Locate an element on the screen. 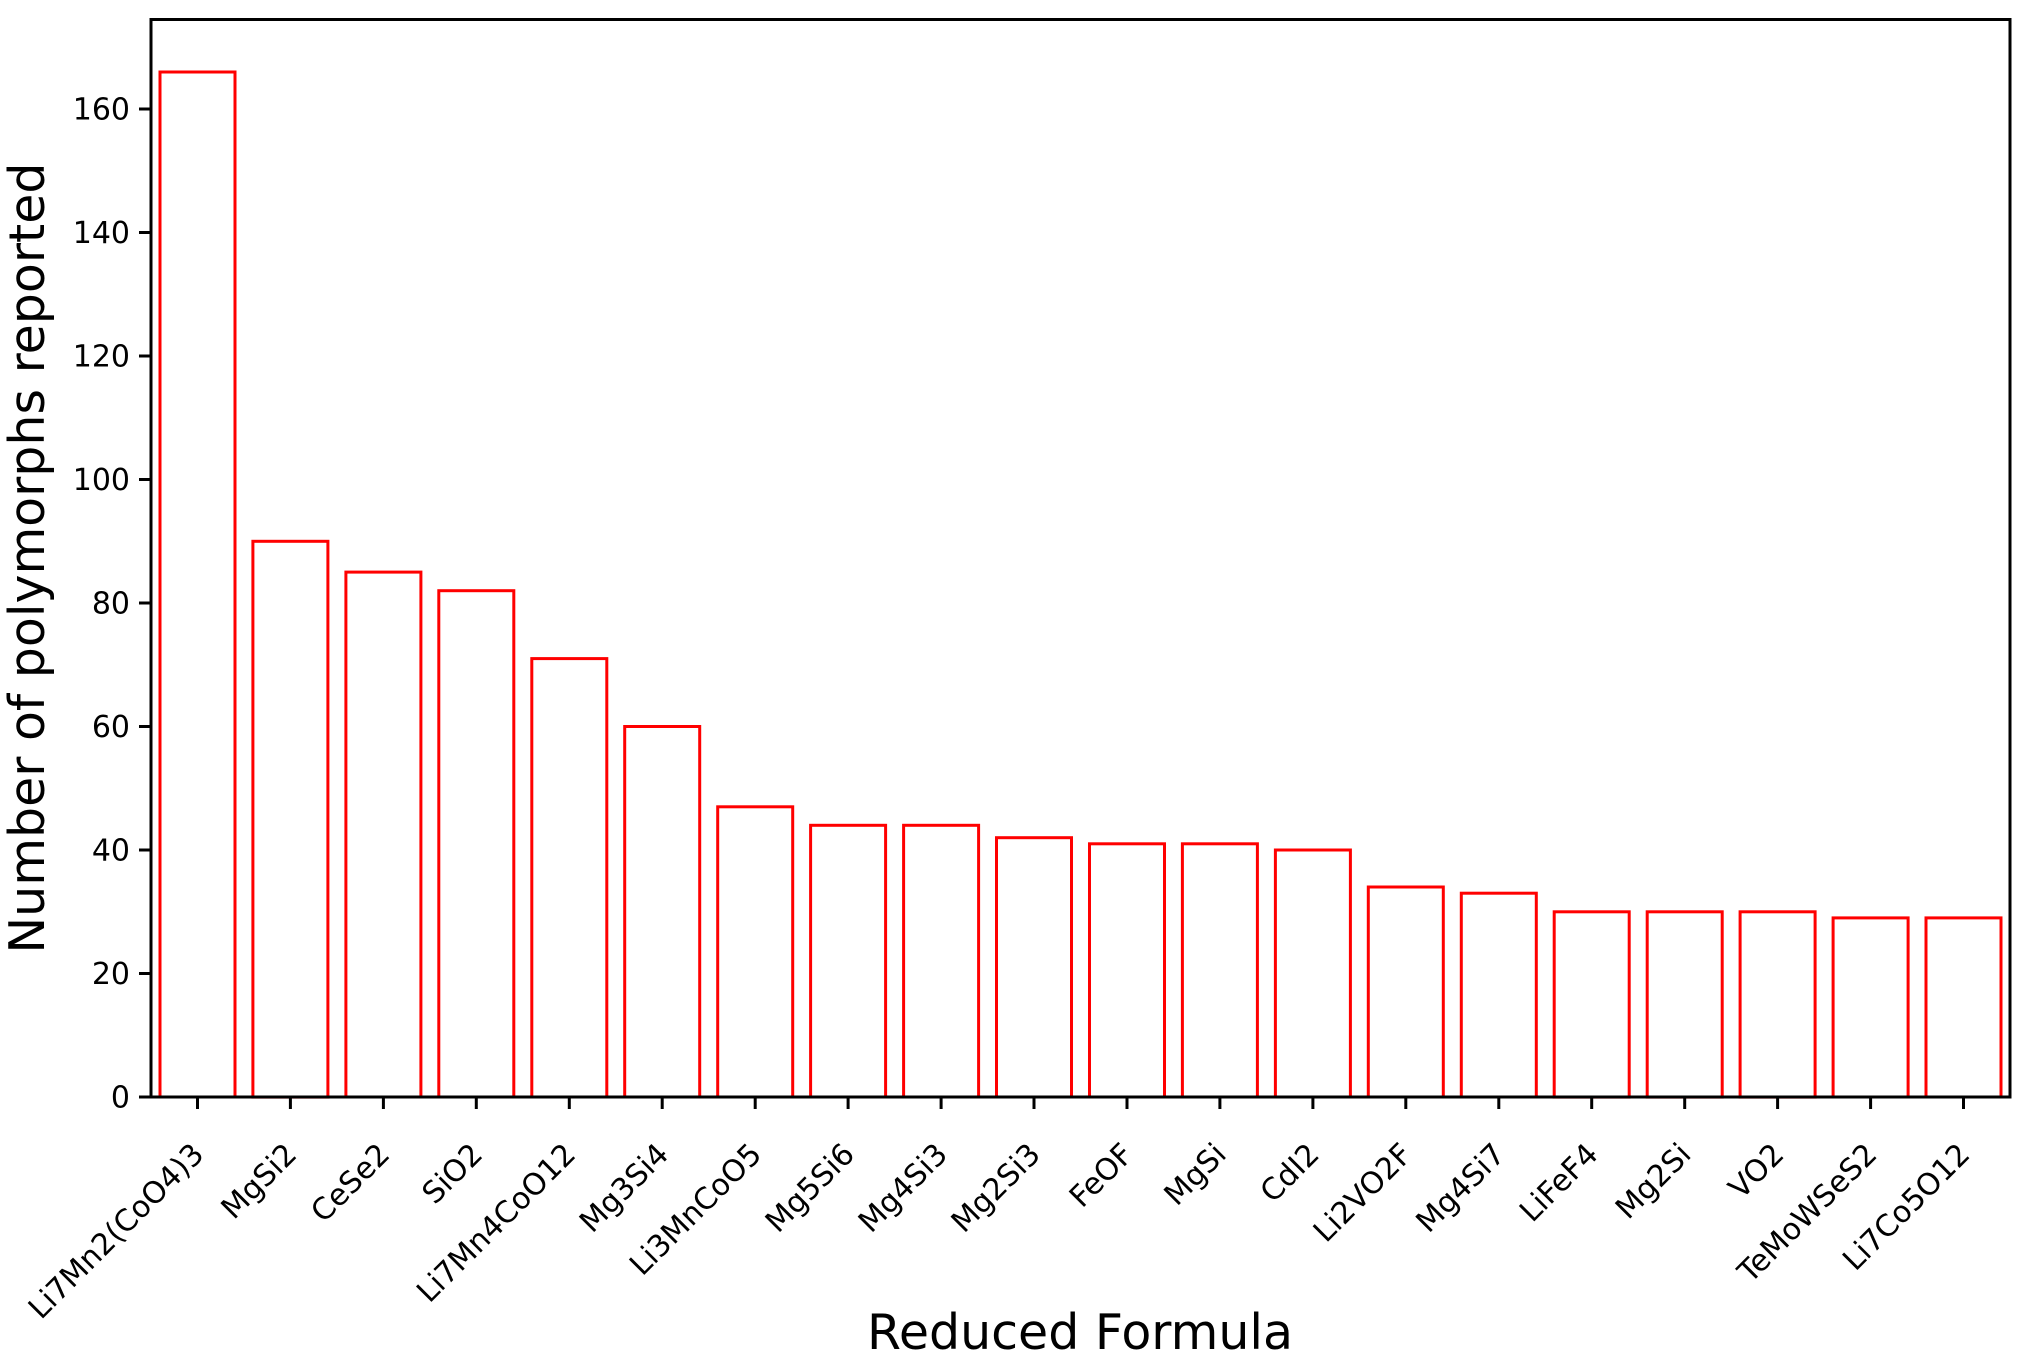 The width and height of the screenshot is (2031, 1372). y-tick-label: 80 is located at coordinates (111, 604).